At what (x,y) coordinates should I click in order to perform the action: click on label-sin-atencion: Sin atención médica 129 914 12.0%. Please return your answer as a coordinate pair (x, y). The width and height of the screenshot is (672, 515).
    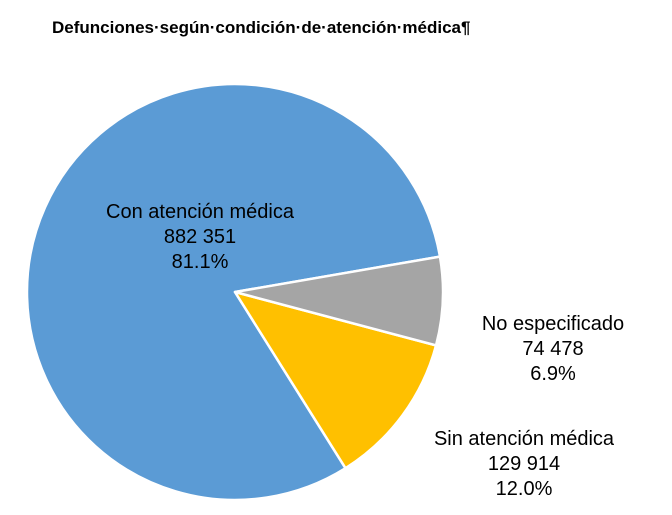
    Looking at the image, I should click on (524, 464).